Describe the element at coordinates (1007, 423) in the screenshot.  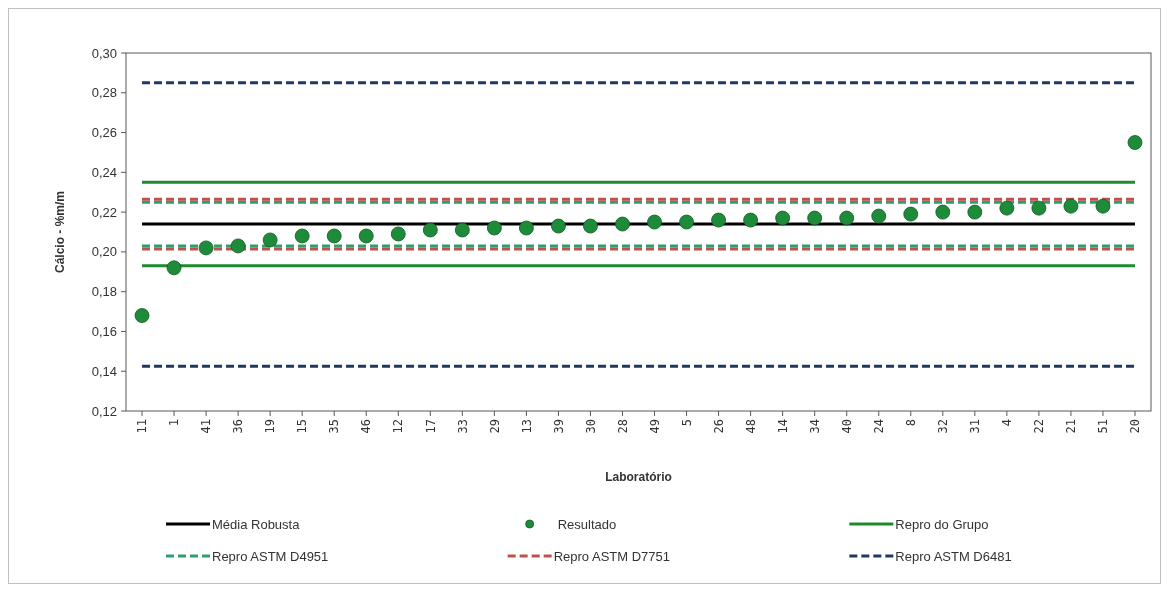
I see `x-tick-label: 4` at that location.